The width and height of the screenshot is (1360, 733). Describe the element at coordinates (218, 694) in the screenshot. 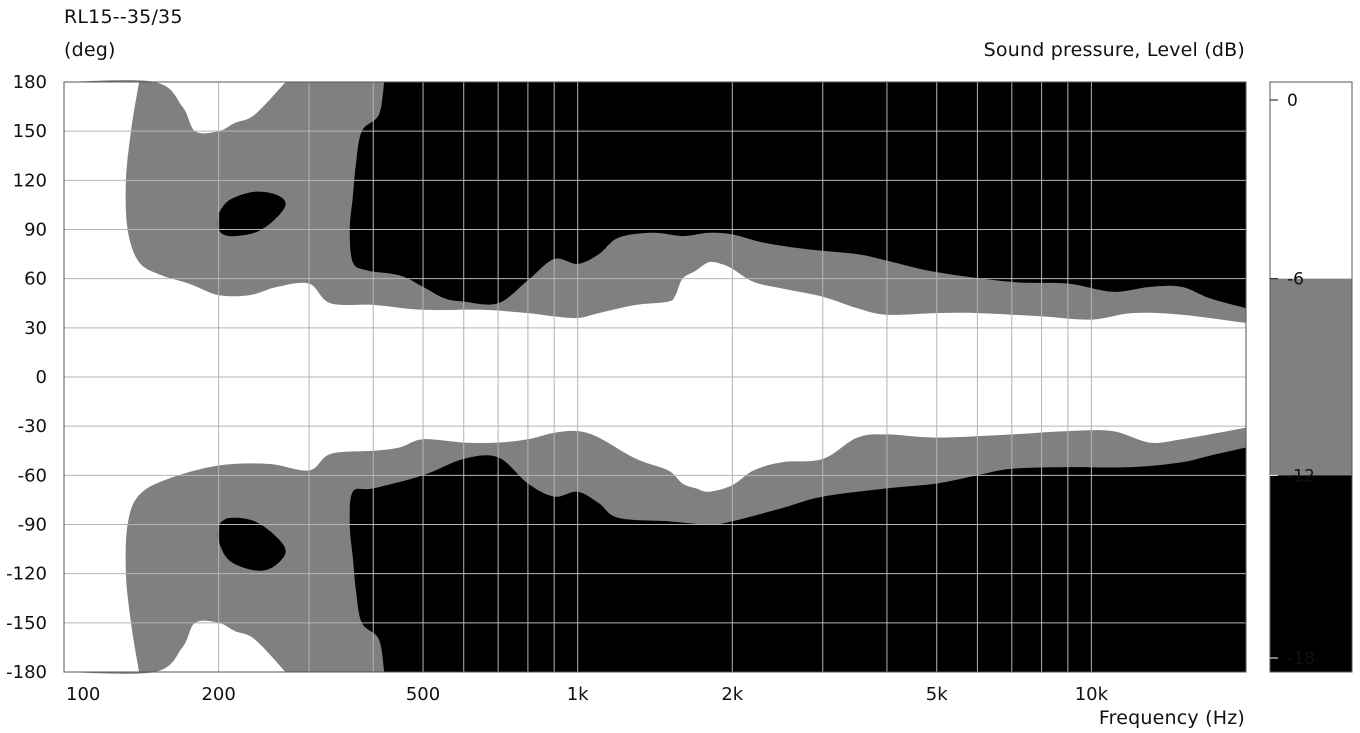

I see `x-tick-label: 200` at that location.